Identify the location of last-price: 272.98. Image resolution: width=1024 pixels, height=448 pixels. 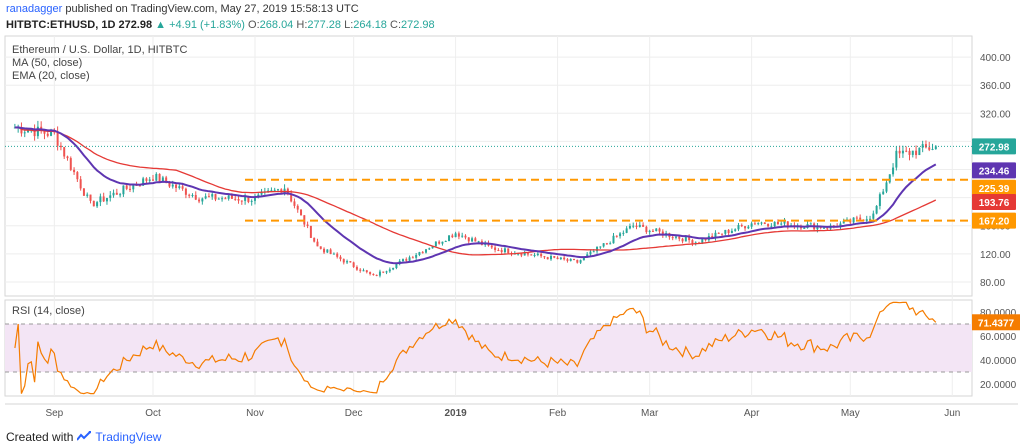
(135, 25).